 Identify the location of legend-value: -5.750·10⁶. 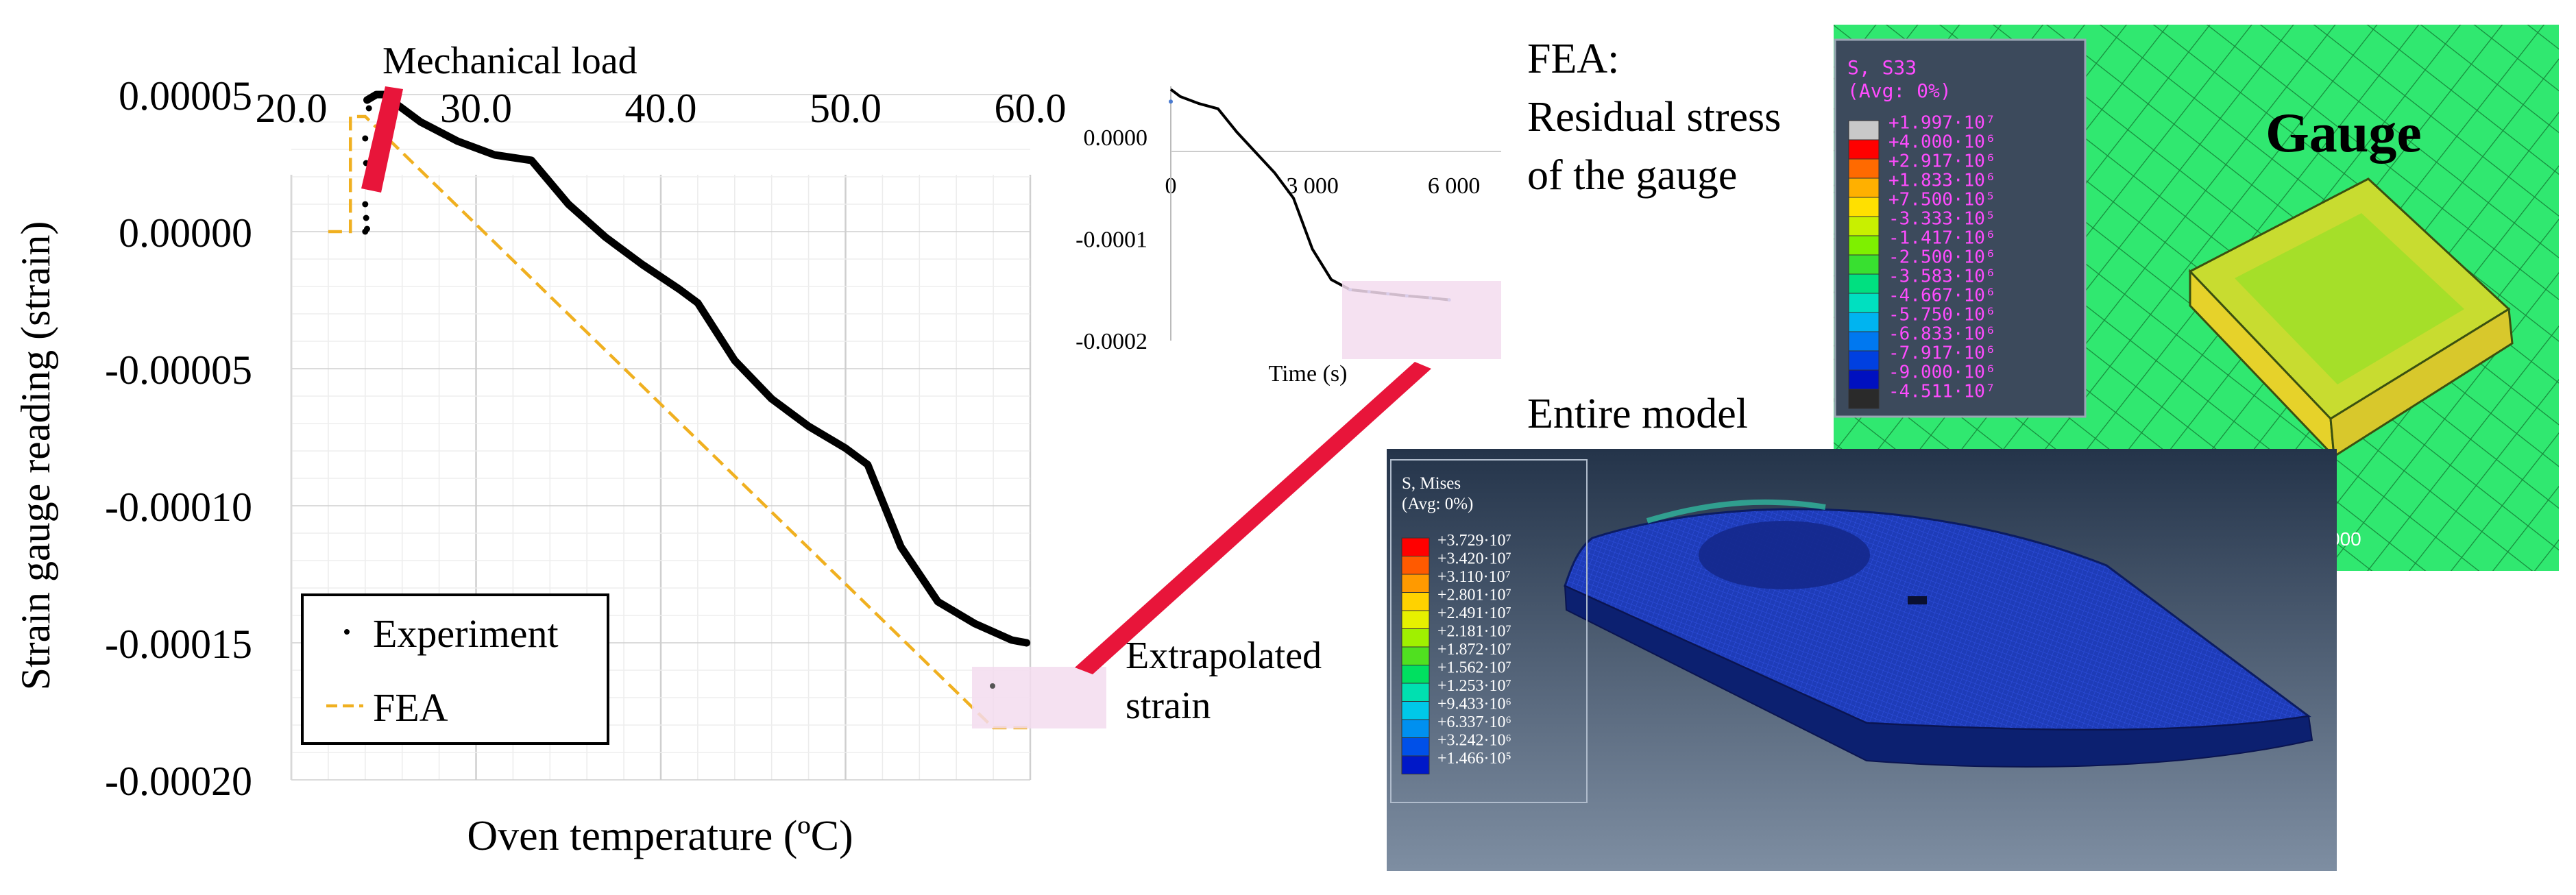
(1942, 315).